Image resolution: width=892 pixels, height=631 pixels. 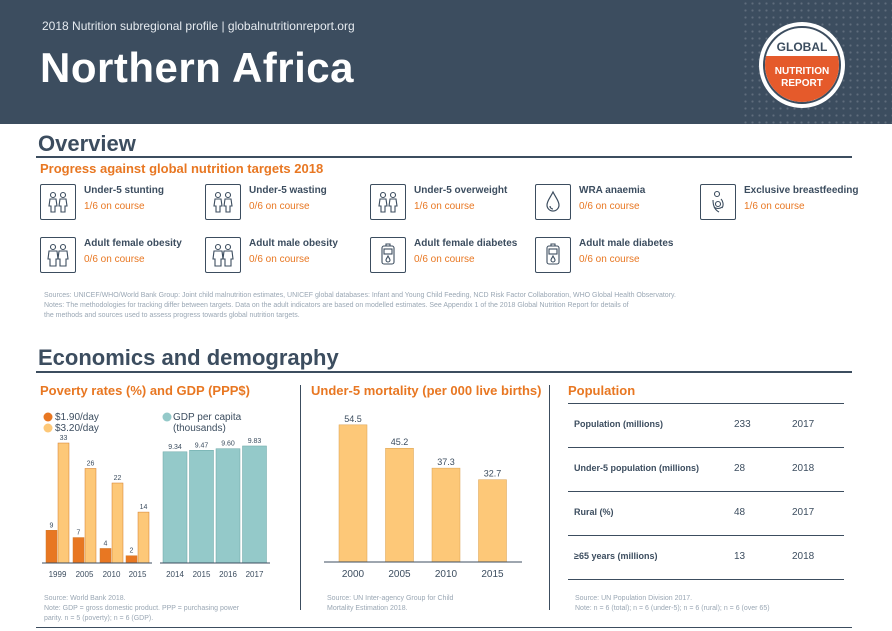 I want to click on data-label-poverty-2005-1: 26, so click(x=91, y=463).